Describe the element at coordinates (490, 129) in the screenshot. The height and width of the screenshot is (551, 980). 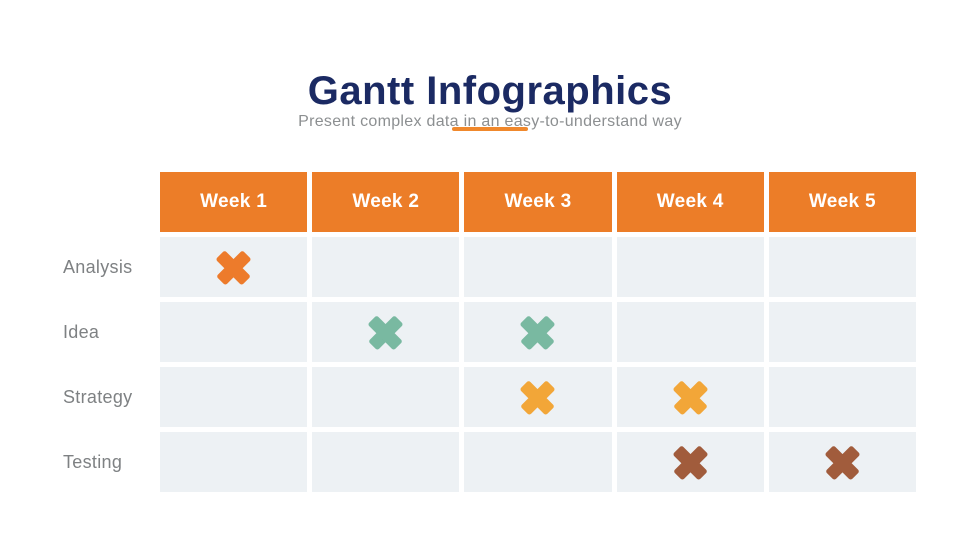
I see `title-divider` at that location.